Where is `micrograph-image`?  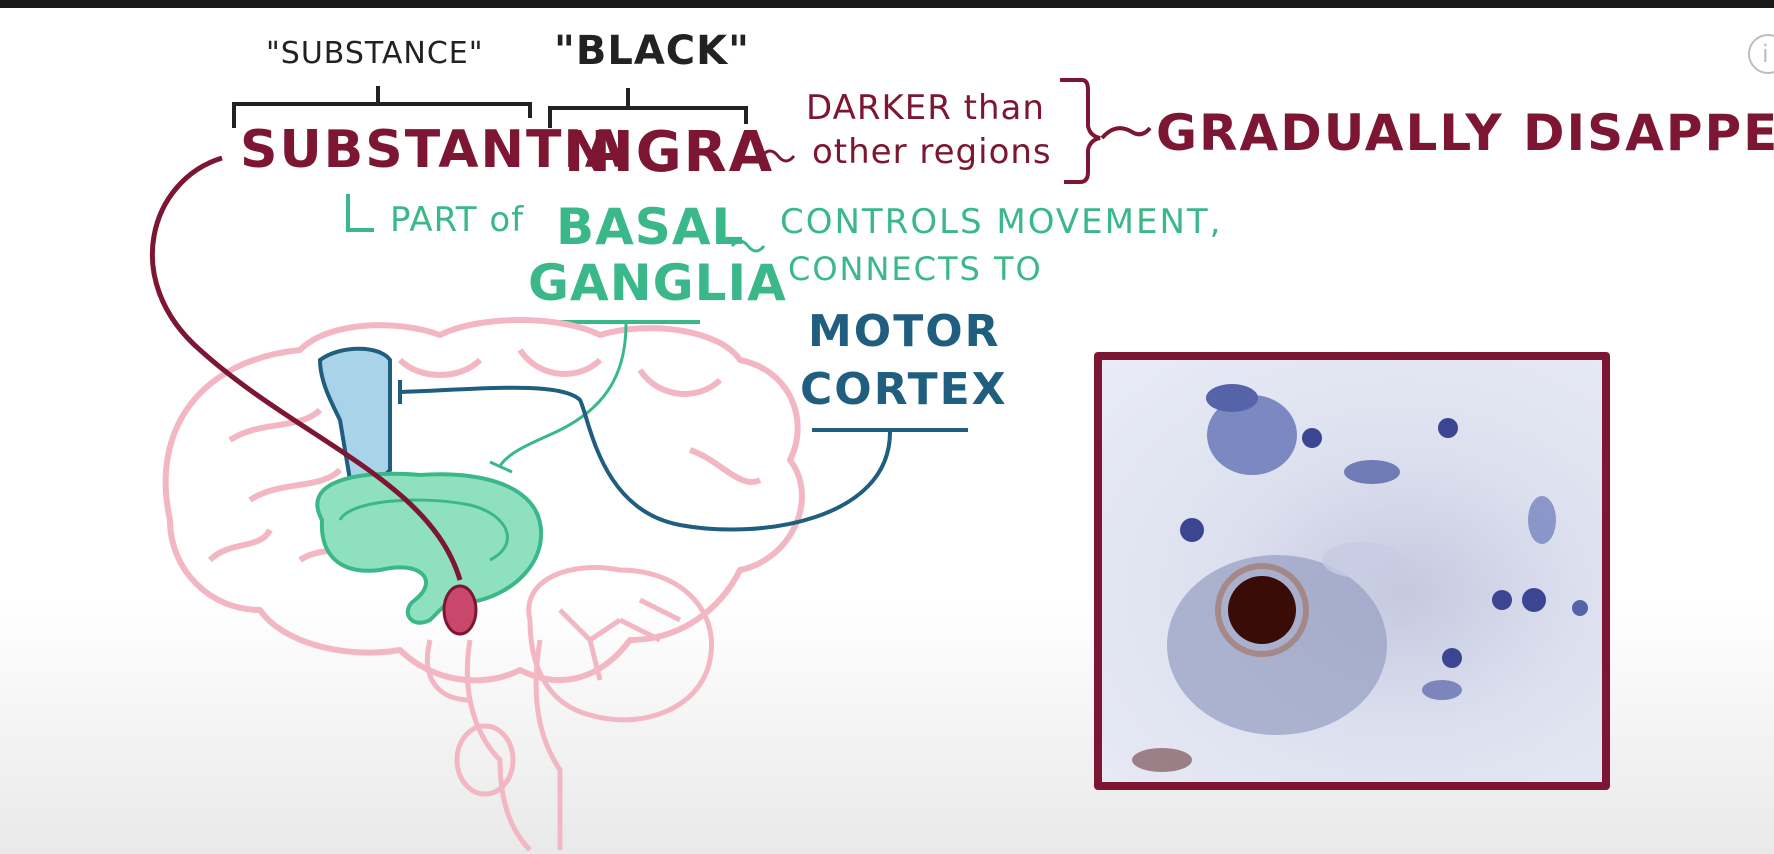
micrograph-image is located at coordinates (1352, 571).